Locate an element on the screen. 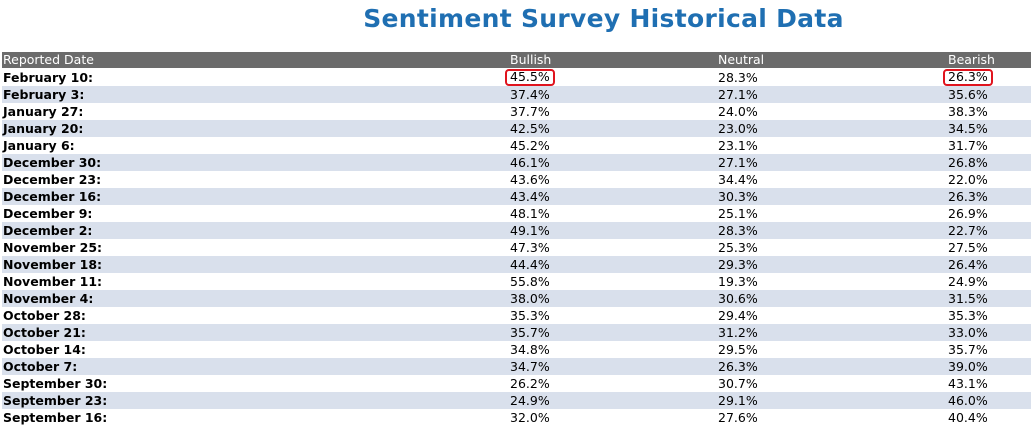 The height and width of the screenshot is (427, 1031). table-row: January 20: 42.5% 23.0% 34.5% is located at coordinates (516, 128).